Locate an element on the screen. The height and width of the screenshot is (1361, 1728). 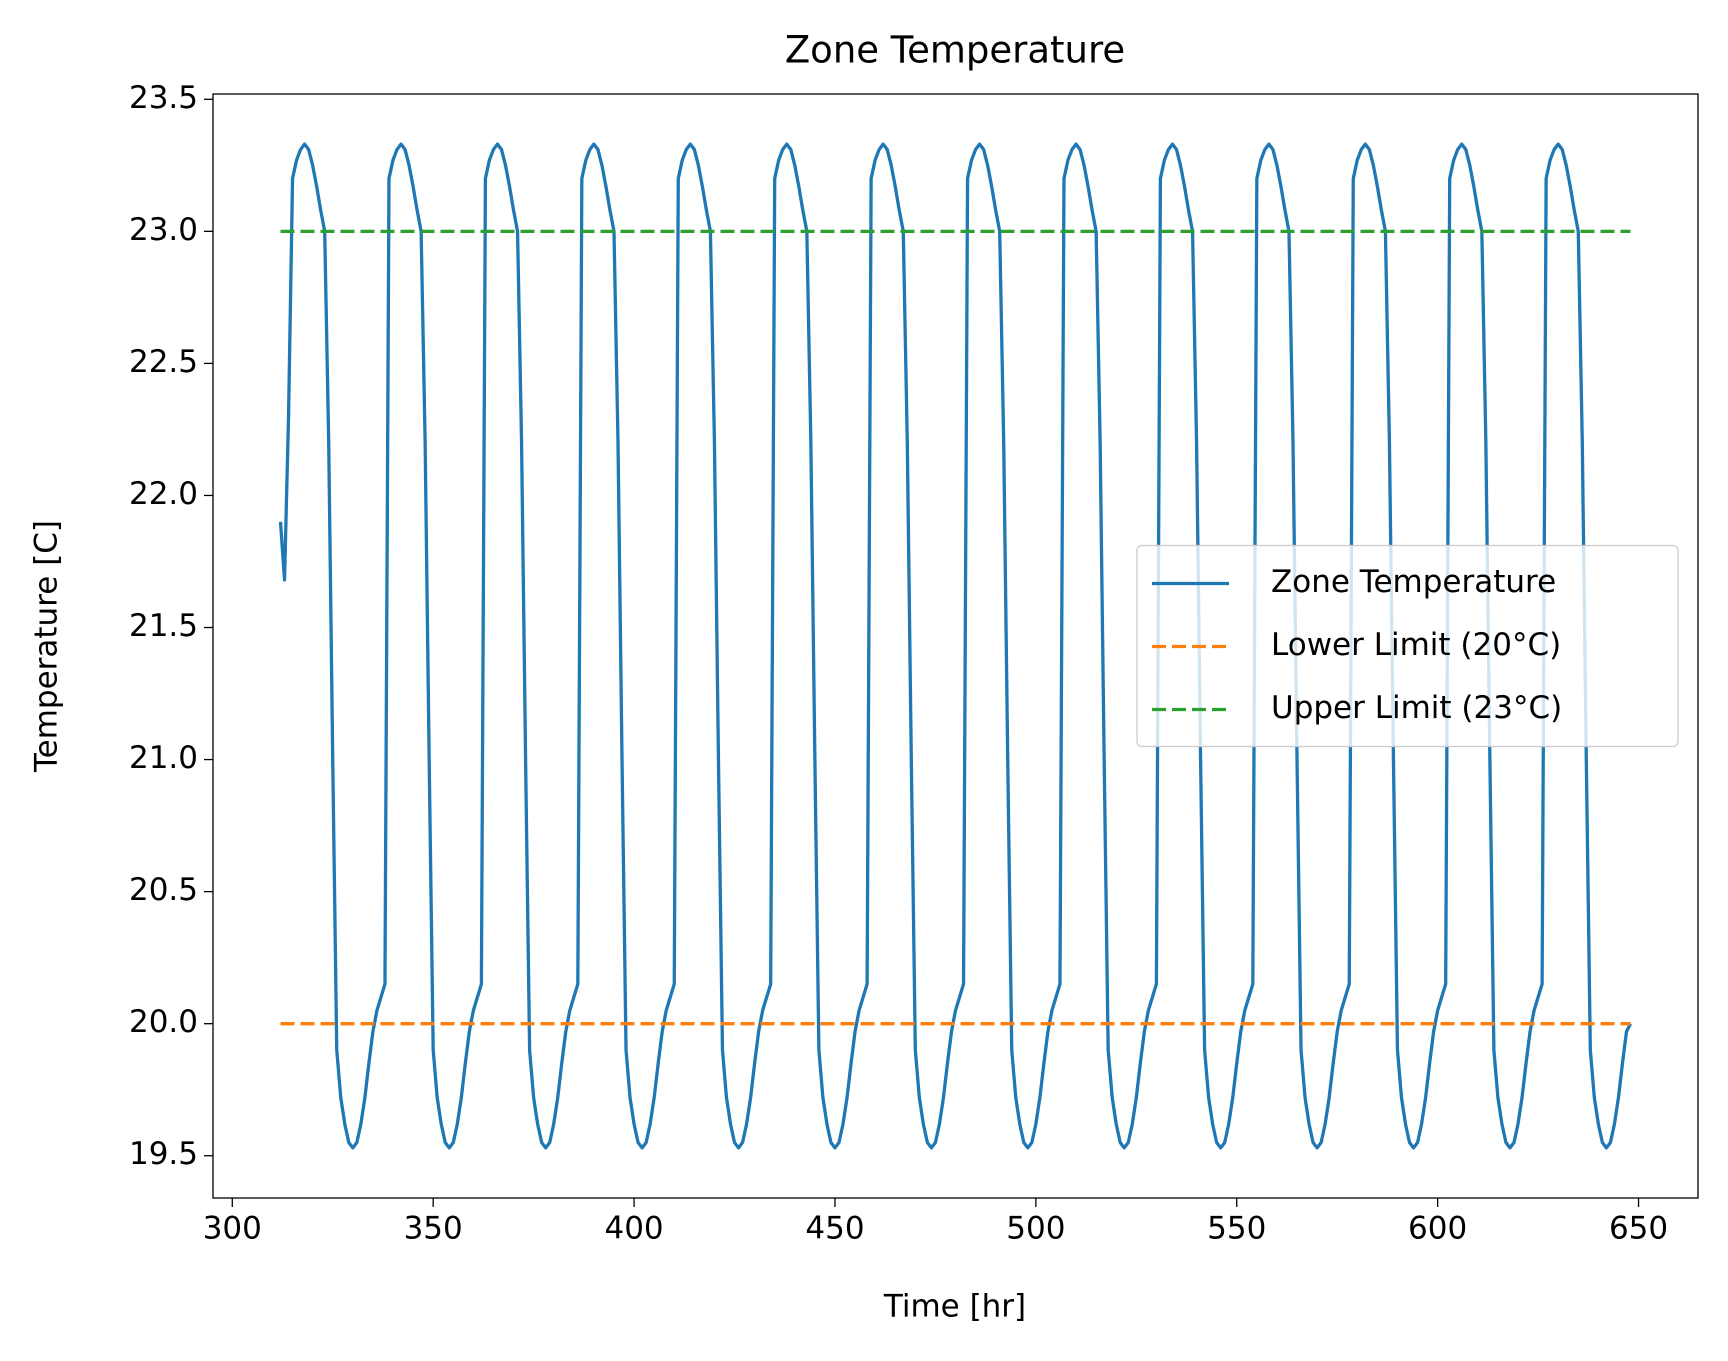
x-tick-label: 600 is located at coordinates (1437, 1229).